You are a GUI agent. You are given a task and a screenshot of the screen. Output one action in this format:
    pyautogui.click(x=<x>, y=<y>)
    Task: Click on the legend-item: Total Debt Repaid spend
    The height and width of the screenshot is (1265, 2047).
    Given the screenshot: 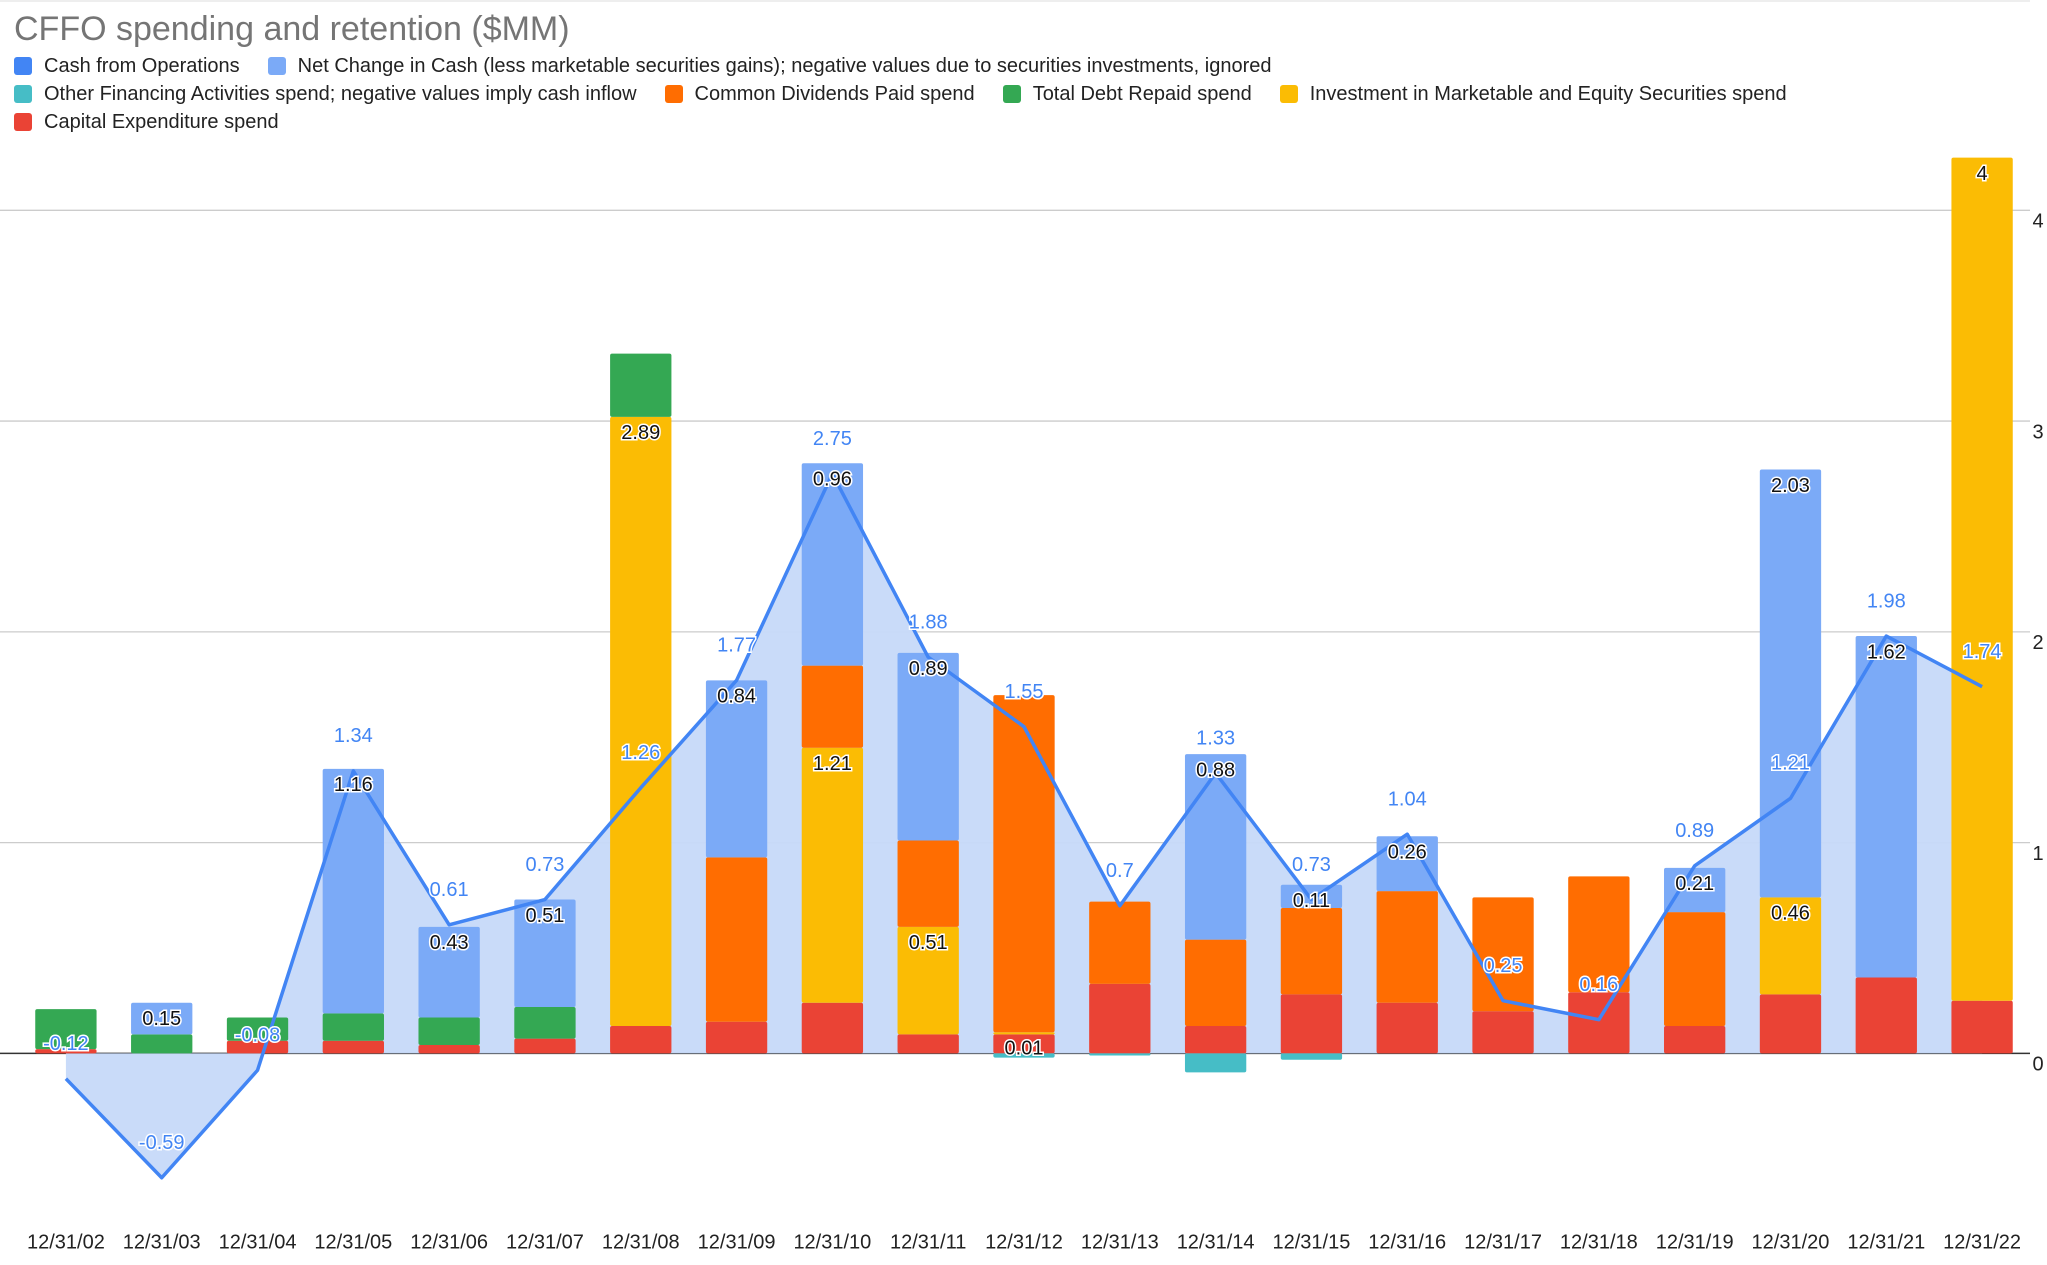 What is the action you would take?
    pyautogui.click(x=1127, y=93)
    